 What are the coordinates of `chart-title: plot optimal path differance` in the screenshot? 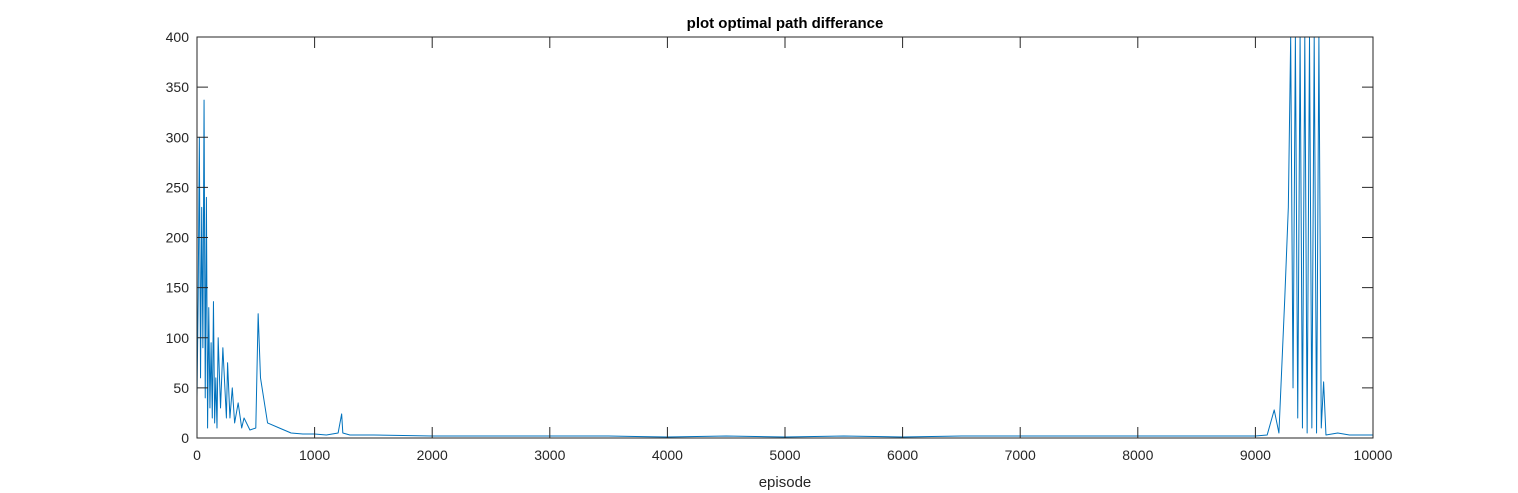 It's located at (785, 23).